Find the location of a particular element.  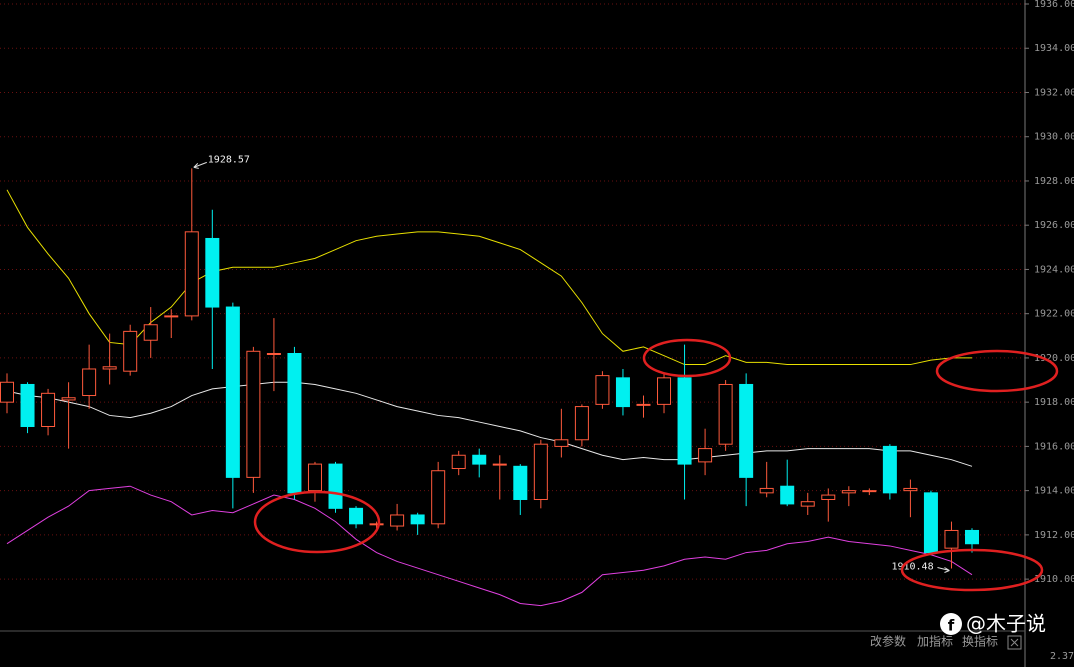

watermark-icon-letter: f is located at coordinates (951, 626).